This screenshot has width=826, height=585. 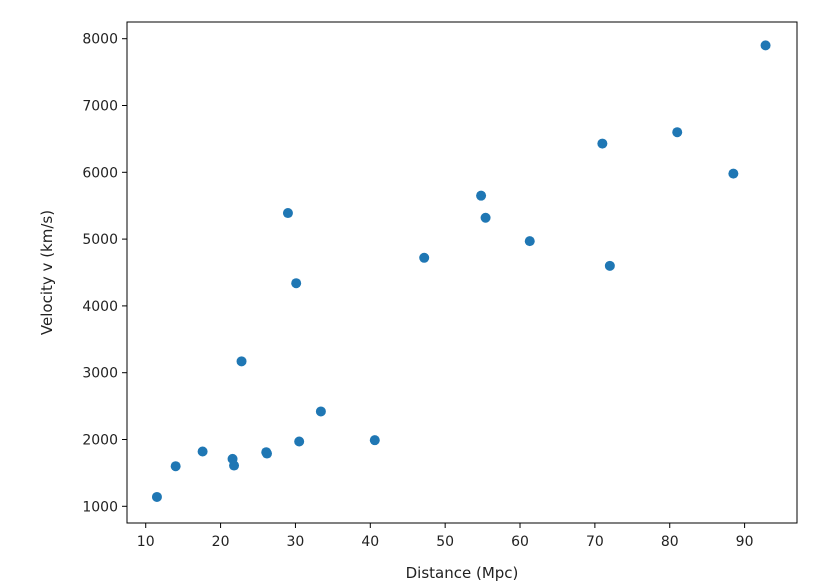 I want to click on x-tick-label: 60, so click(x=520, y=542).